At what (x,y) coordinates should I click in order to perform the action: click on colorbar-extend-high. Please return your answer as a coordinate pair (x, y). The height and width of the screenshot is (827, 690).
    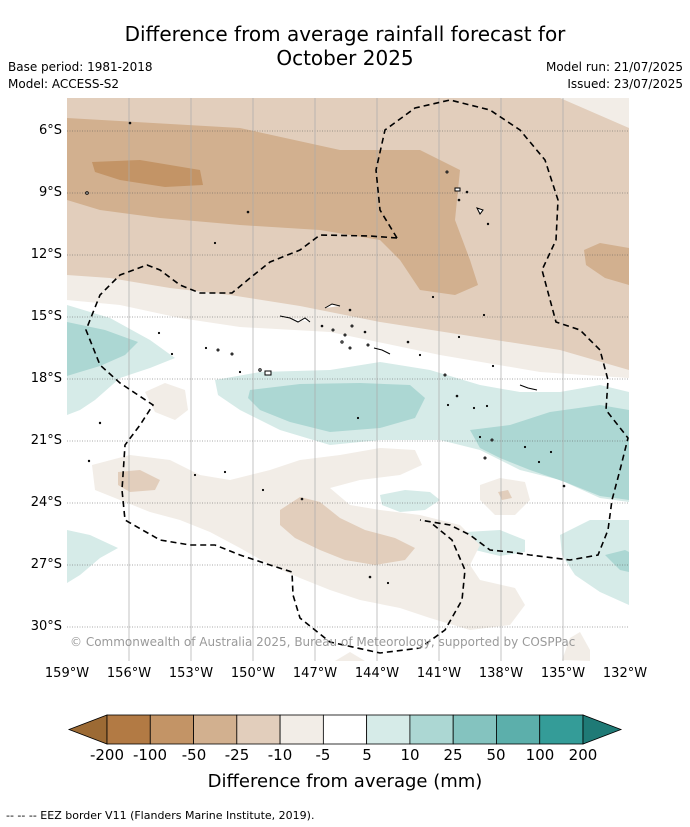
    Looking at the image, I should click on (602, 729).